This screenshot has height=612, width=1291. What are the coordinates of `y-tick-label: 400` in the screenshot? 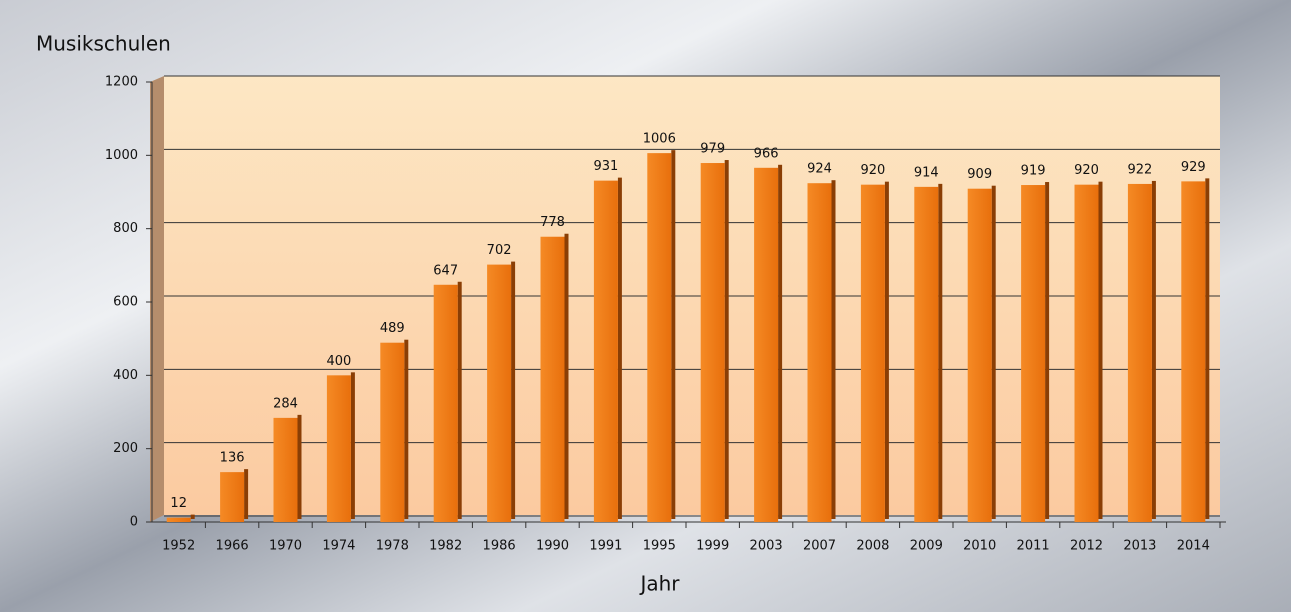 It's located at (125, 375).